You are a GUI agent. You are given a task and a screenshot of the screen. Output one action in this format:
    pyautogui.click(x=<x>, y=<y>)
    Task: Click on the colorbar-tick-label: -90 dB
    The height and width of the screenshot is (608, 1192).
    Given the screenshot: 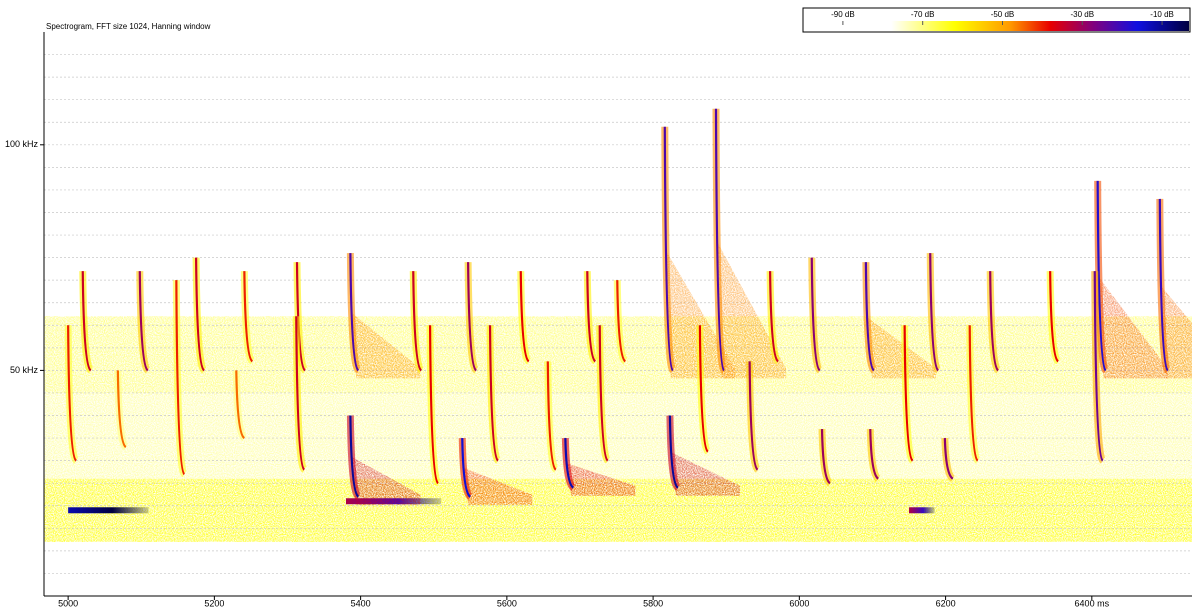 What is the action you would take?
    pyautogui.click(x=843, y=14)
    